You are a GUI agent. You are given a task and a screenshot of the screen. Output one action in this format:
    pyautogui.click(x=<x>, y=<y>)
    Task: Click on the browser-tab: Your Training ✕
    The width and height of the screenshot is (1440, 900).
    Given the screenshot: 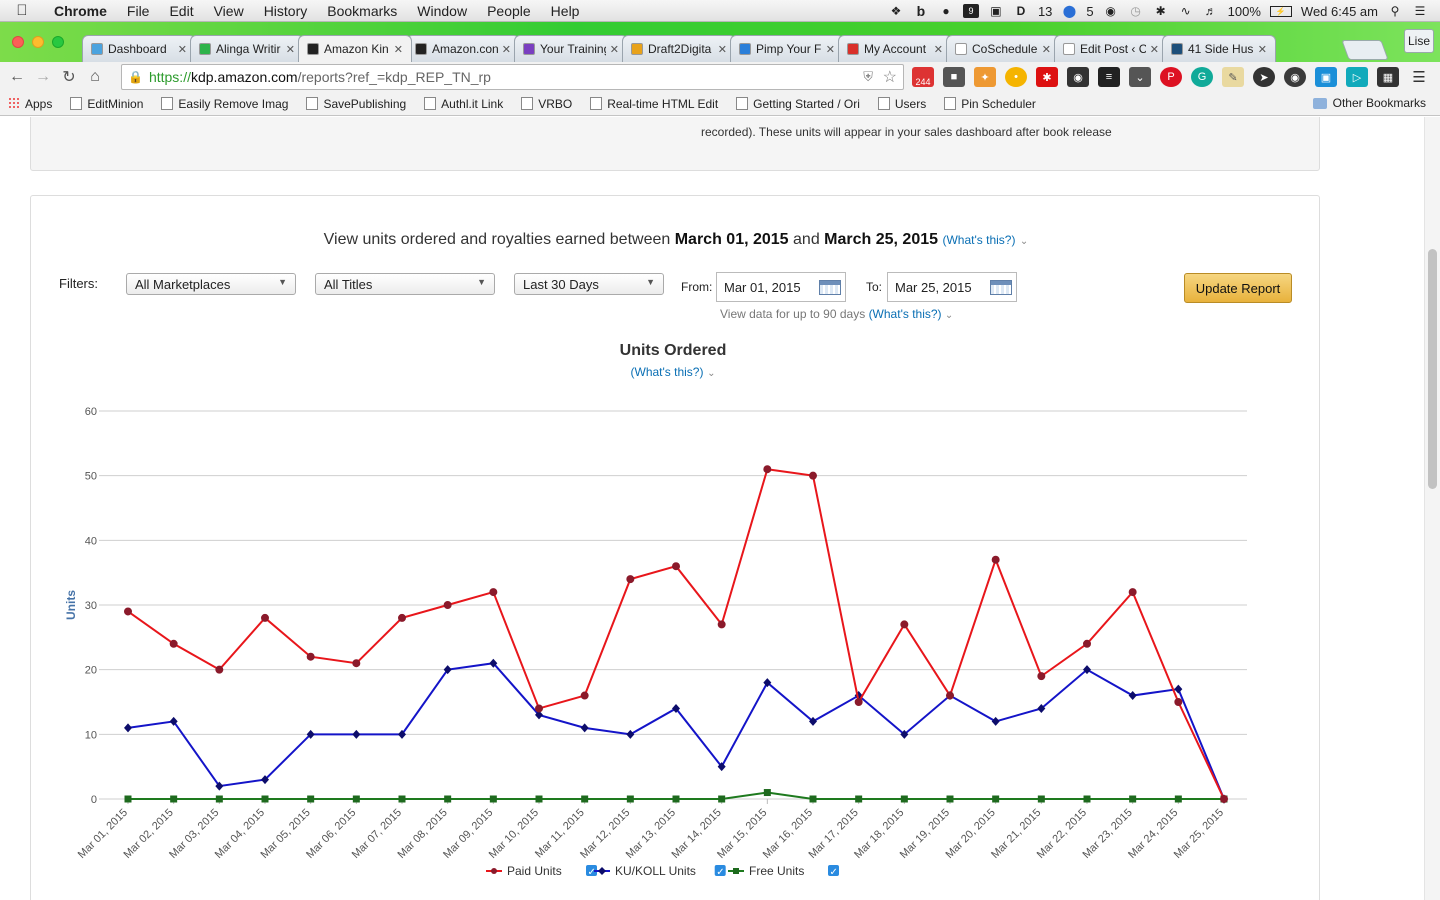 What is the action you would take?
    pyautogui.click(x=571, y=48)
    